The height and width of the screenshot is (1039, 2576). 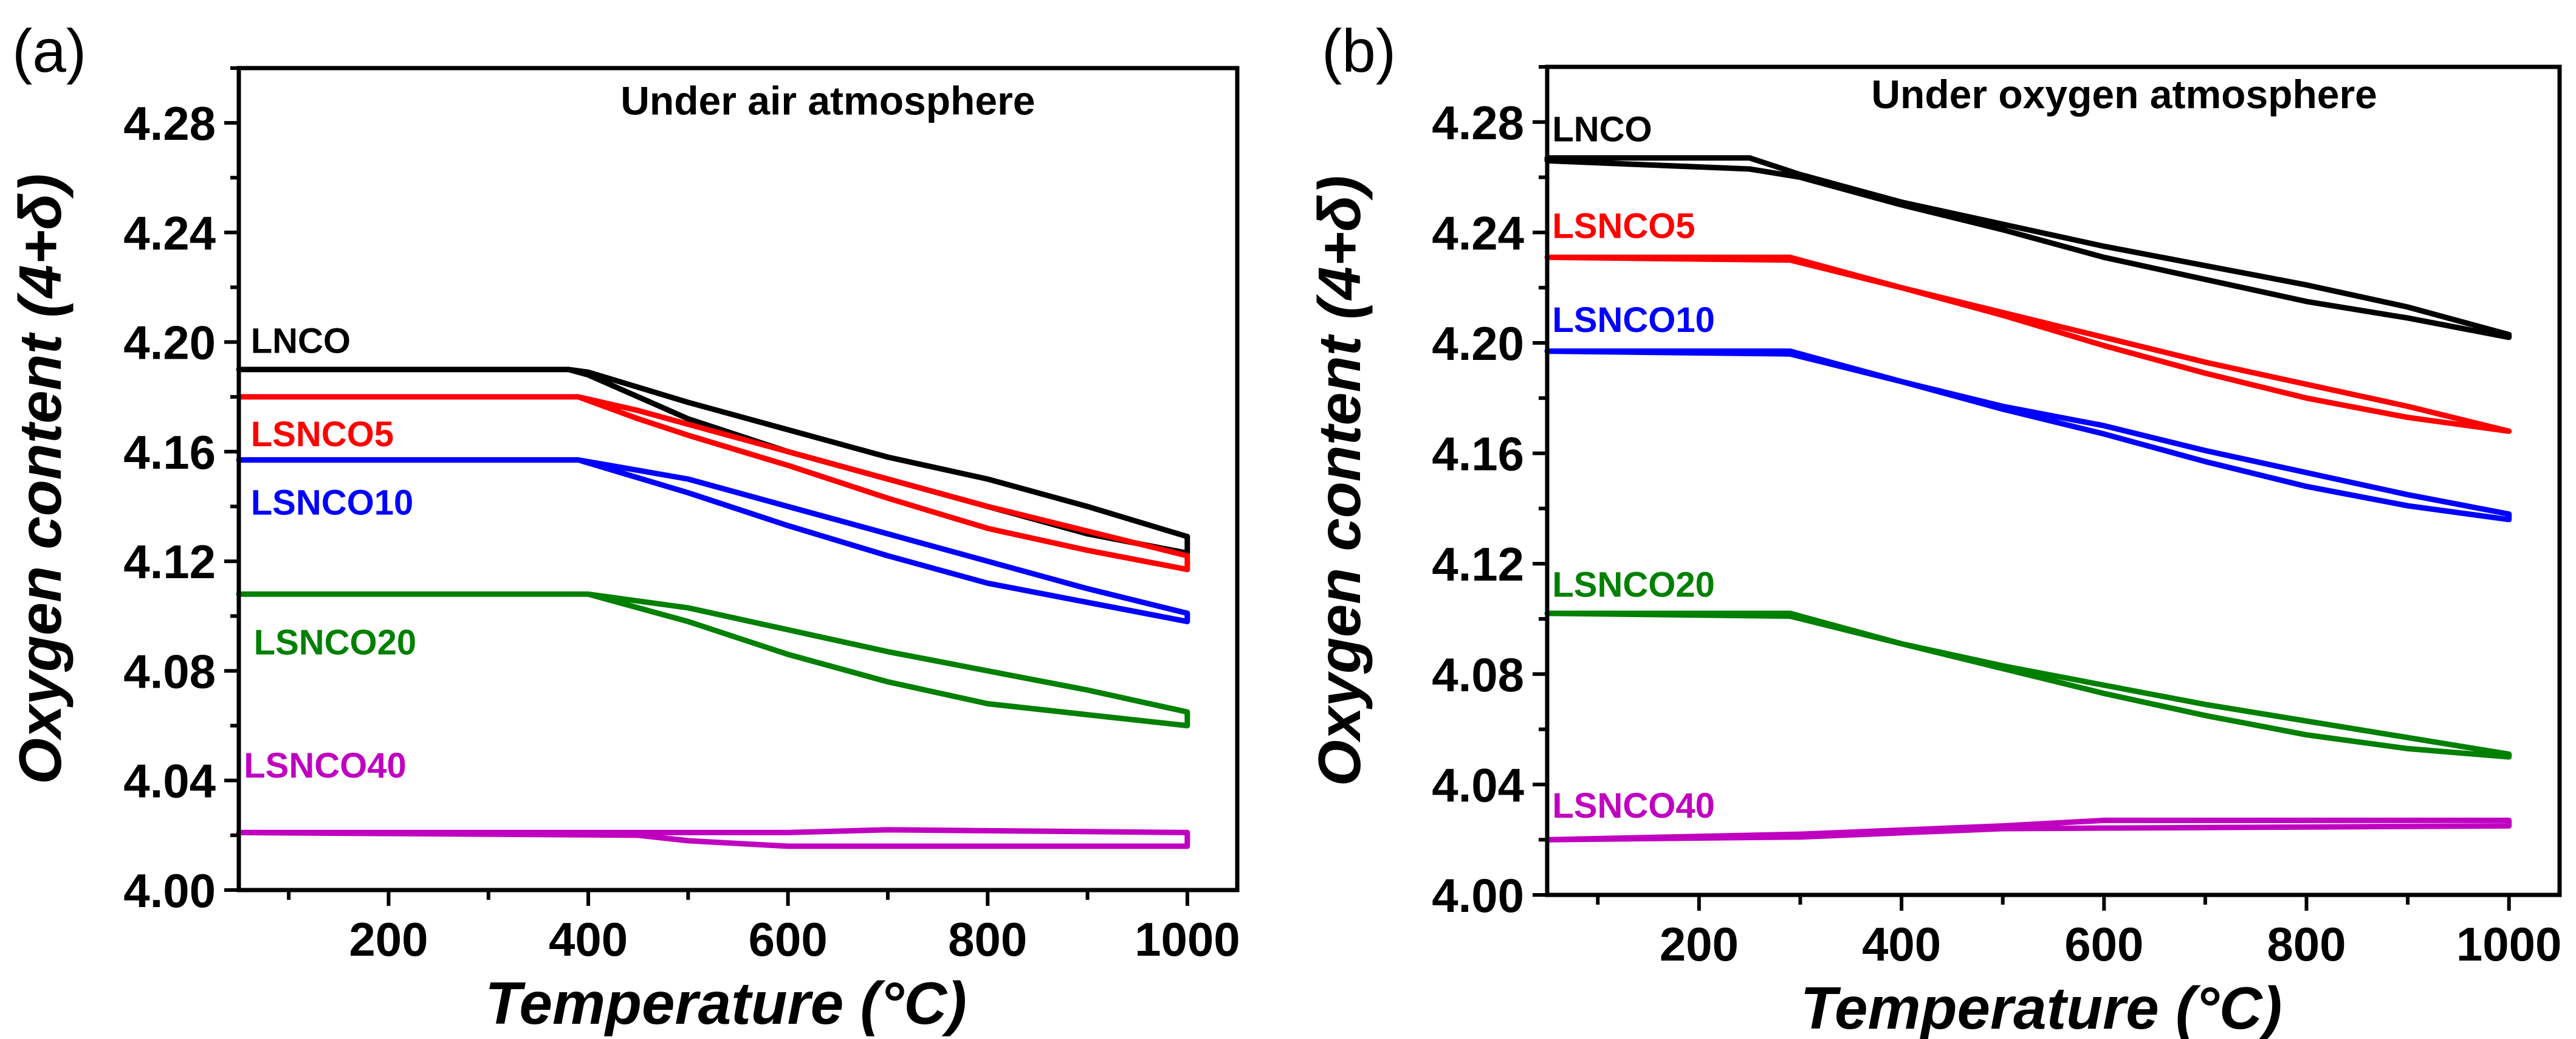 I want to click on series-line-lnco, so click(x=2028, y=247).